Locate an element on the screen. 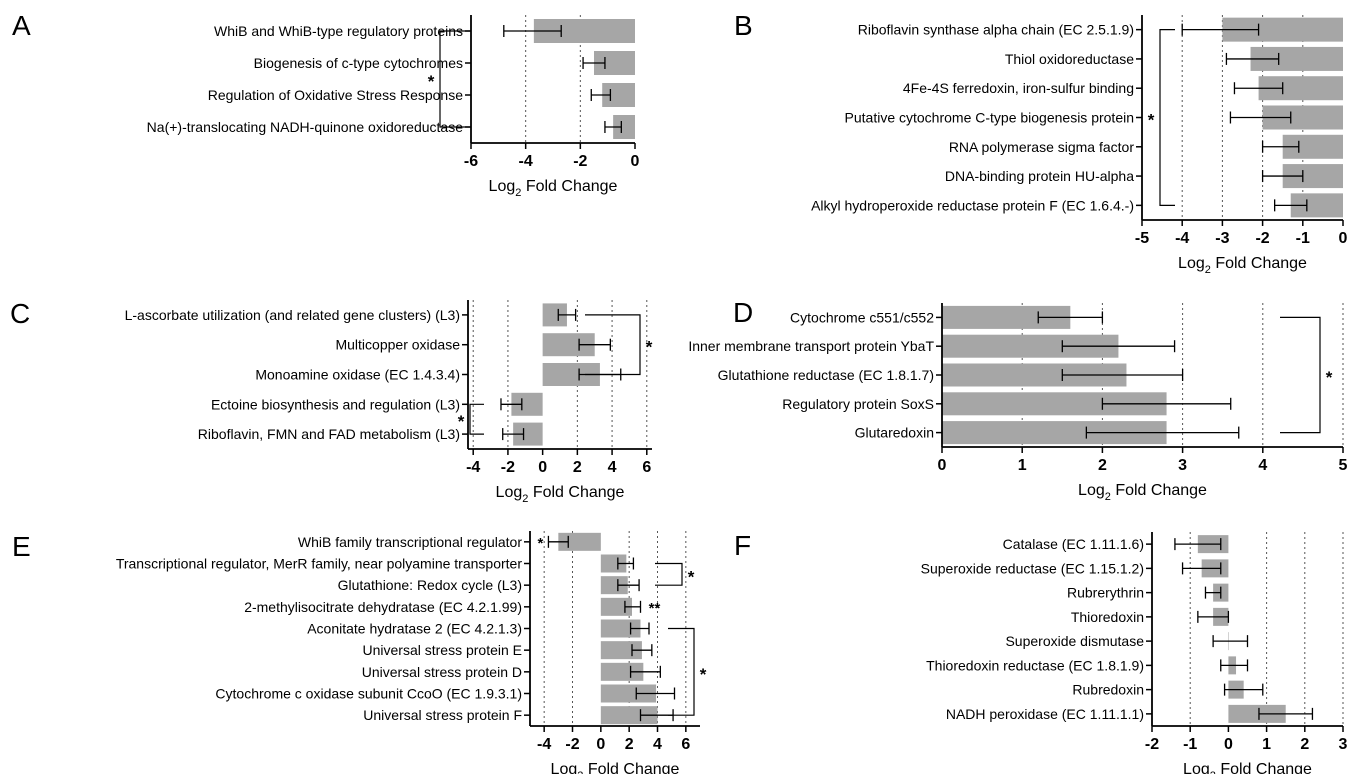  category-label: Inner membrane transport protein YbaT is located at coordinates (811, 346).